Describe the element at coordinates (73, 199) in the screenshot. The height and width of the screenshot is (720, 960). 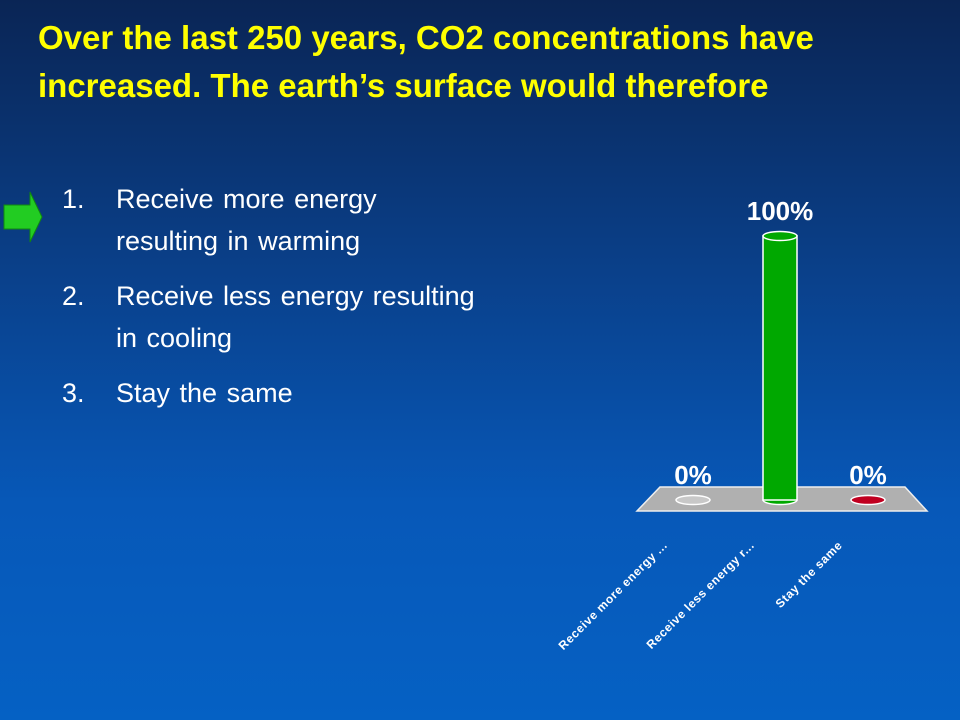
I see `option-number: 1.` at that location.